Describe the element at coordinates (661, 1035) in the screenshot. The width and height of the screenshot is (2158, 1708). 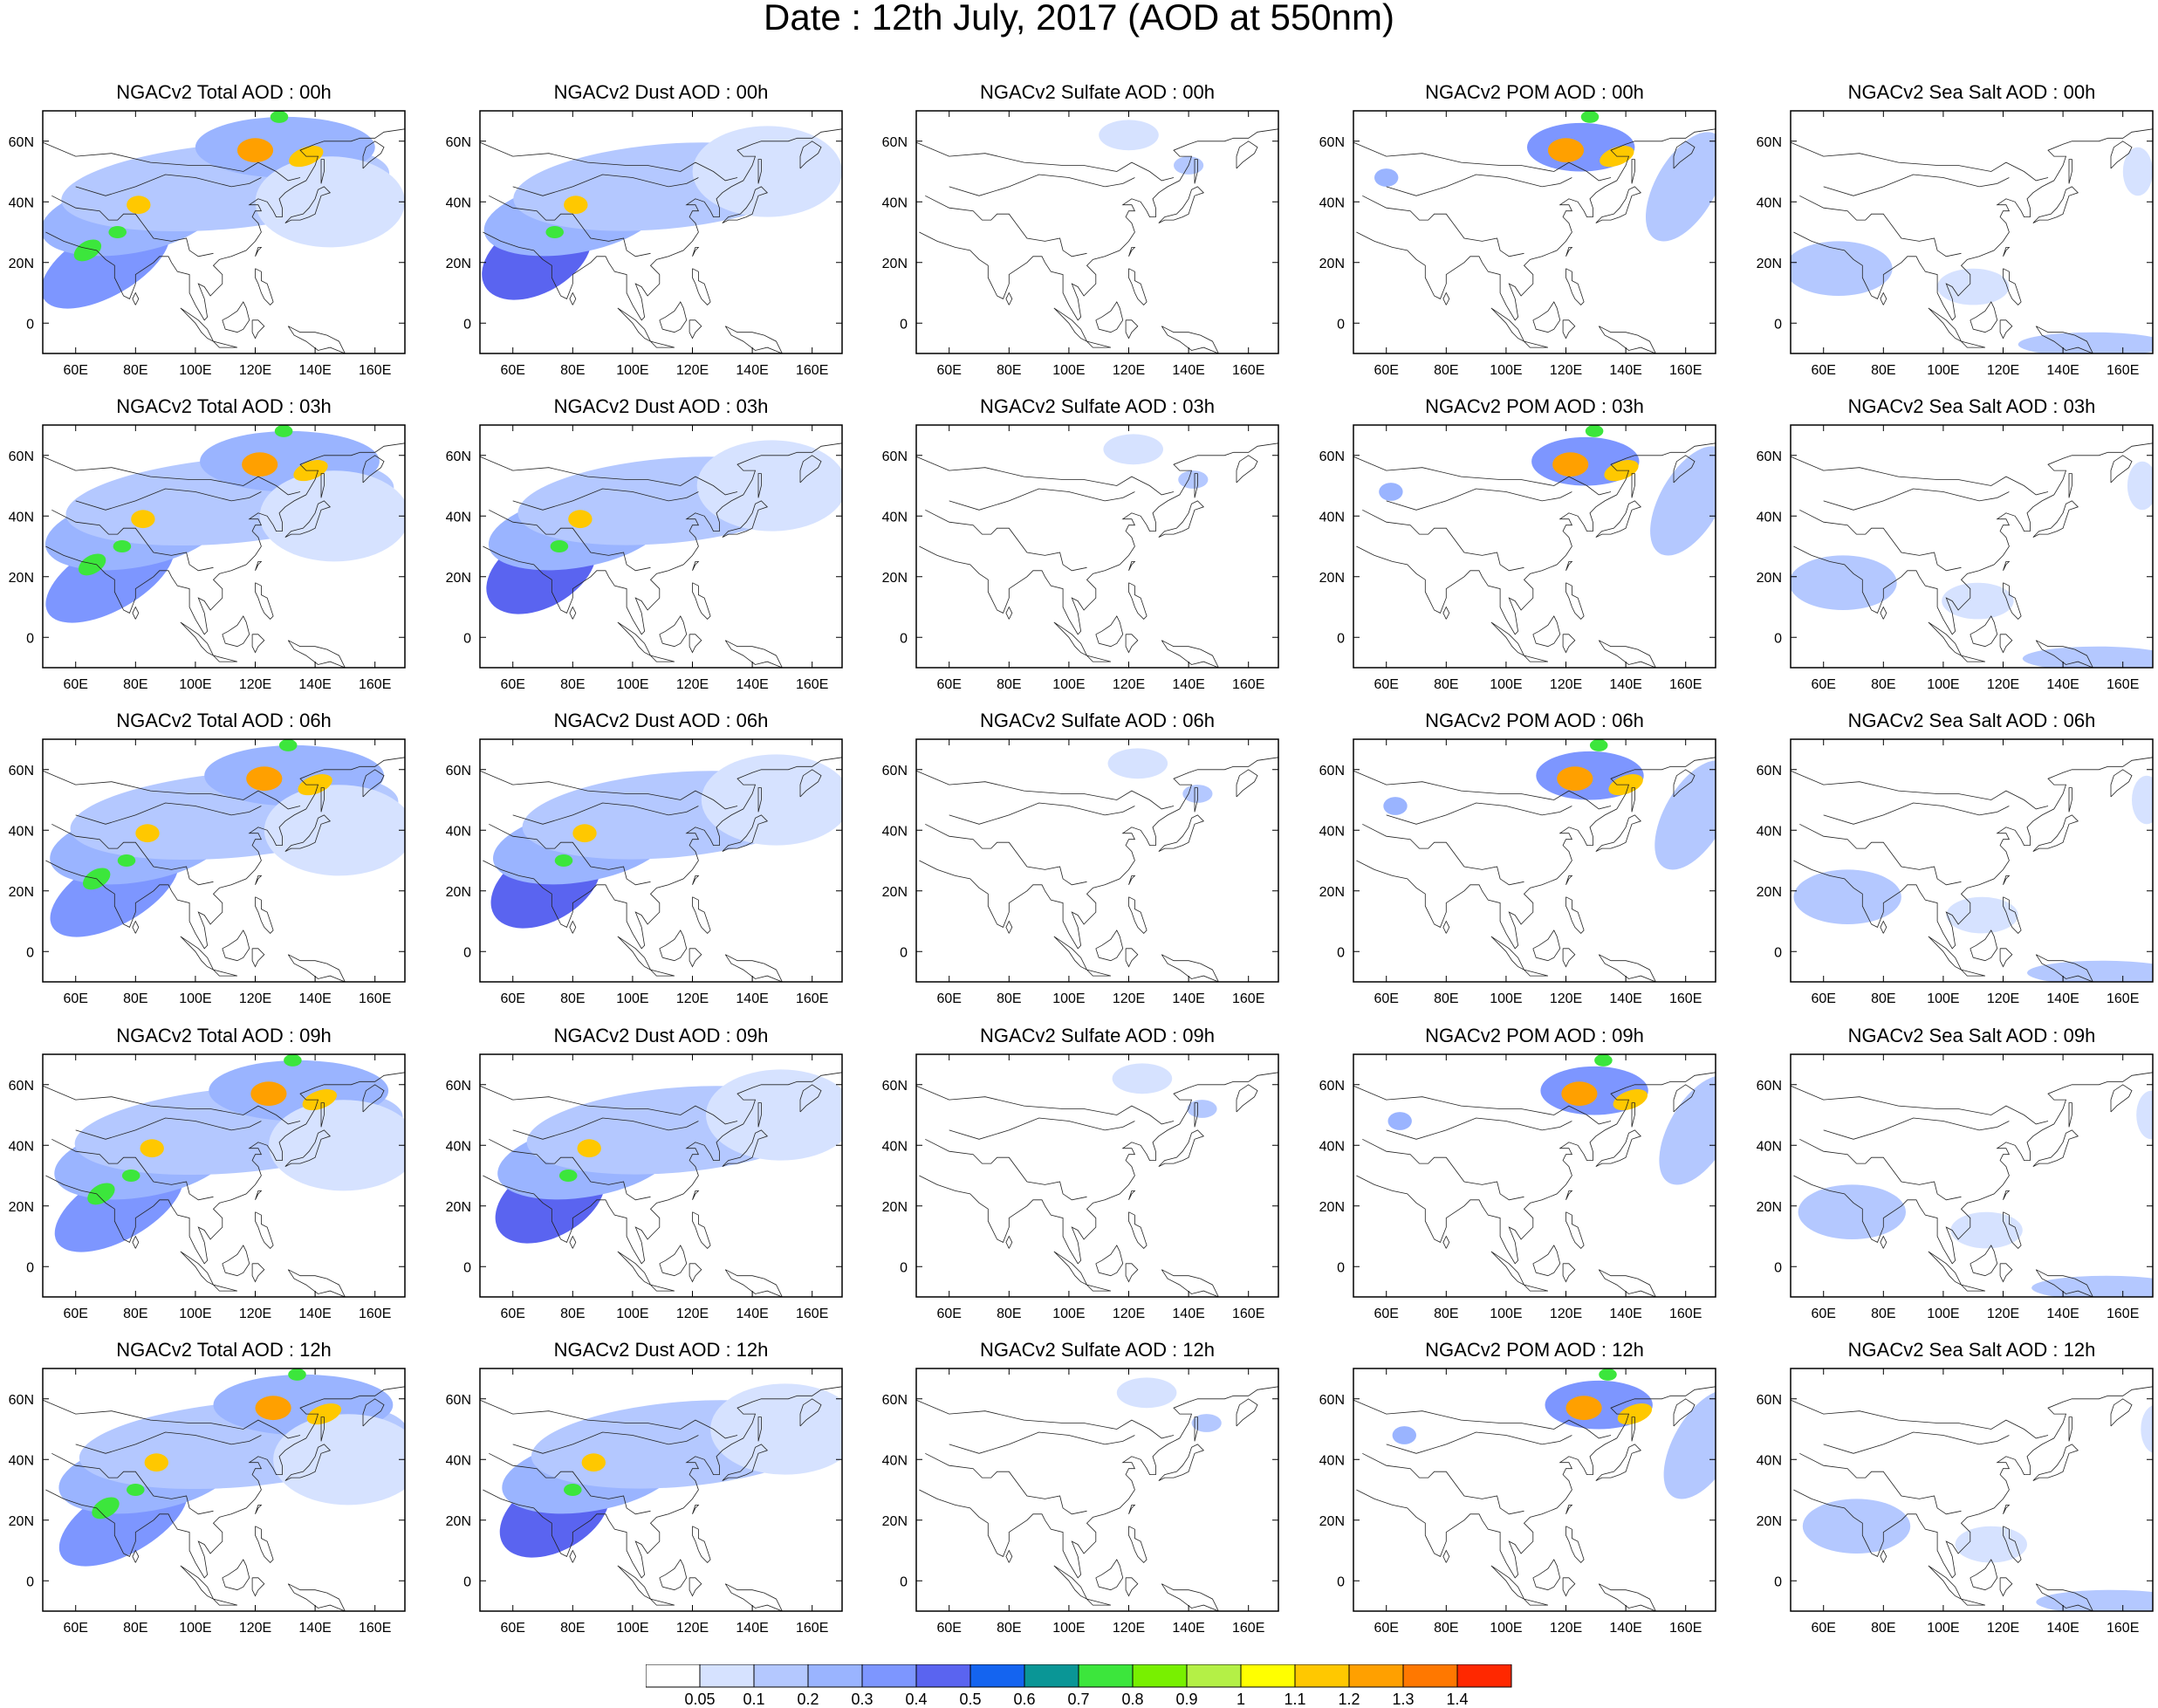
I see `panel-title-dust-09h: NGACv2 Dust AOD : 09h` at that location.